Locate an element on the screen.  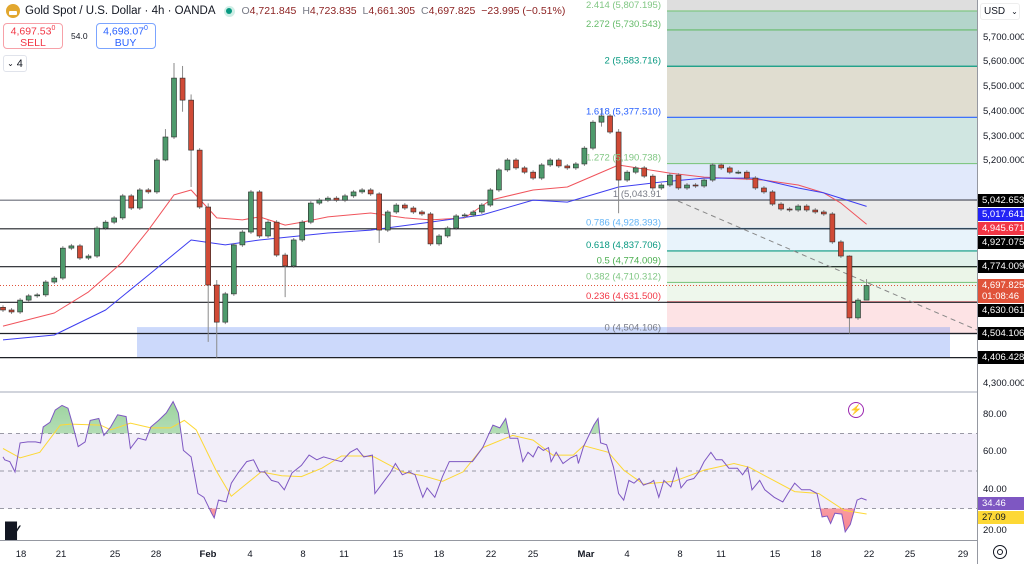
lightning-icon: ⚡ is located at coordinates (856, 410).